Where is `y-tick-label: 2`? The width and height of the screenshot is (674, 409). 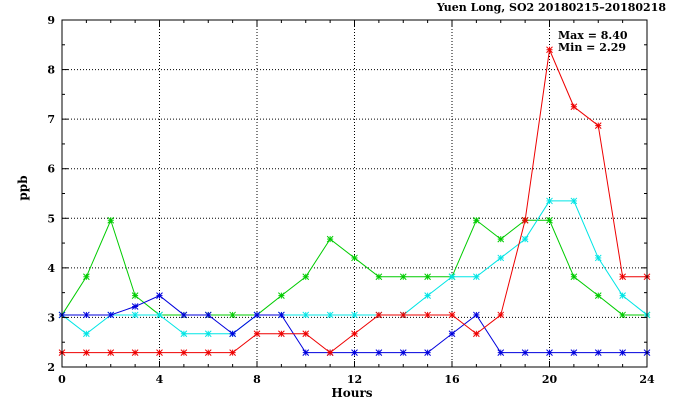 y-tick-label: 2 is located at coordinates (51, 367).